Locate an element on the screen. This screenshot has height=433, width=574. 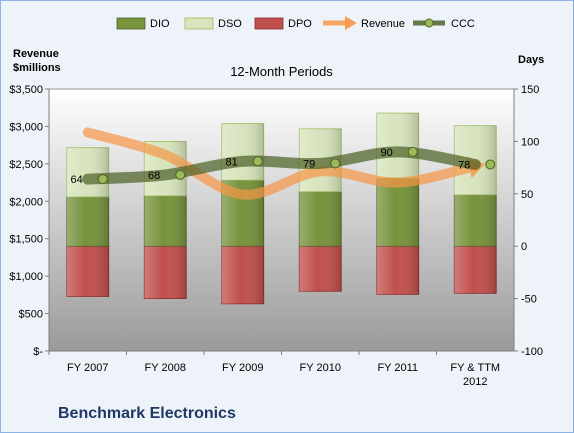
ccc-data-label: 79 is located at coordinates (309, 164).